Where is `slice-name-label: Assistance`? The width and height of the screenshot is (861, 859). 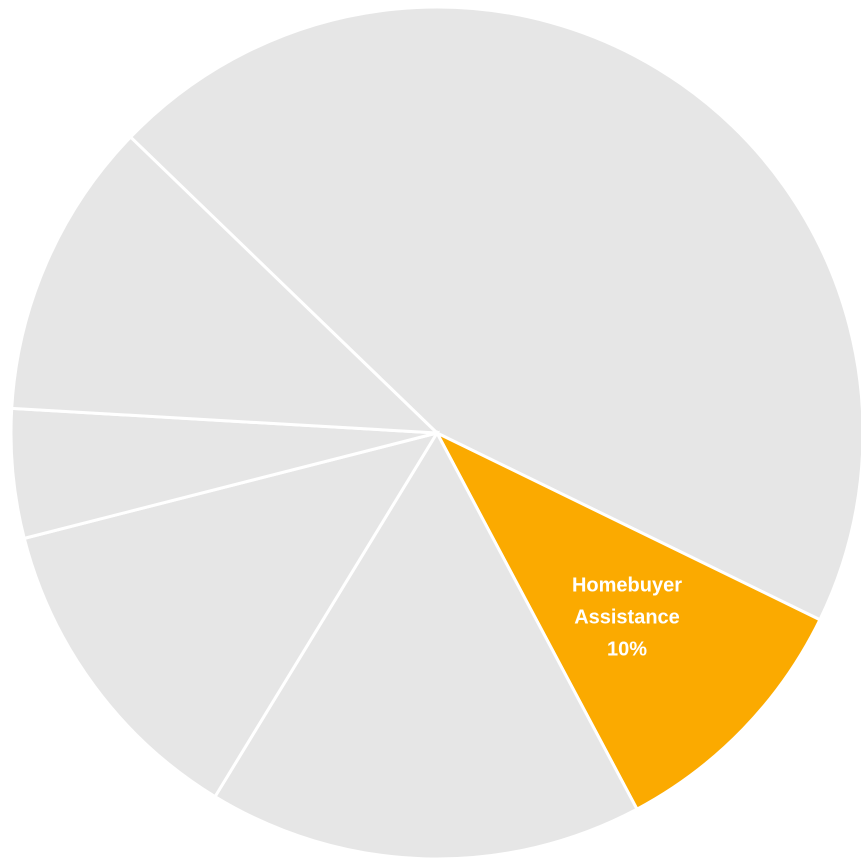
slice-name-label: Assistance is located at coordinates (627, 618).